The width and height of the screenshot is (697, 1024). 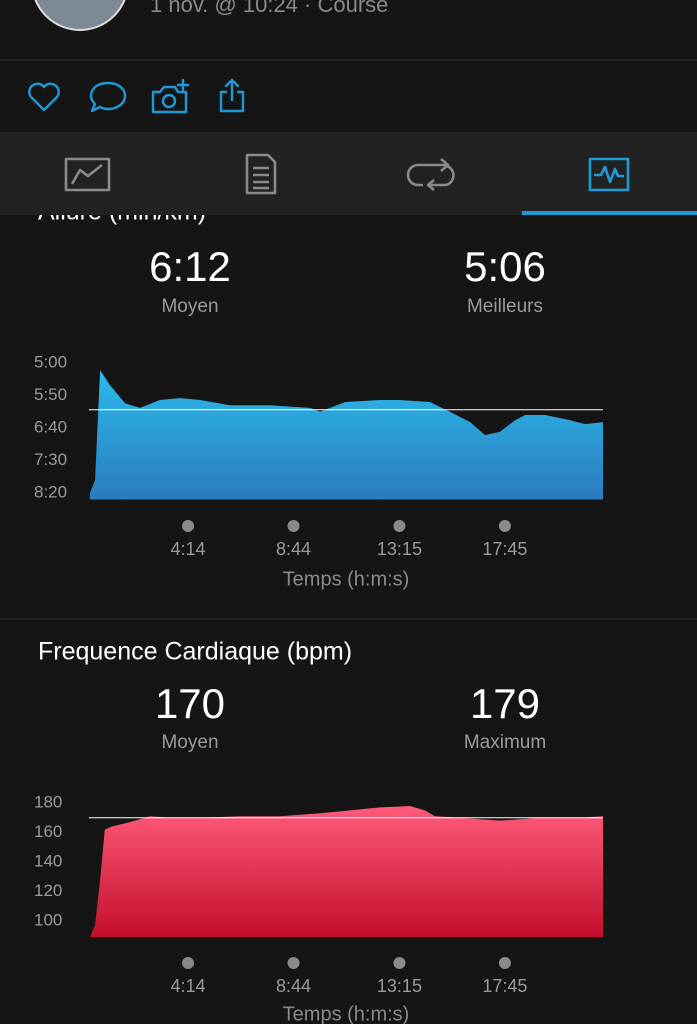 I want to click on average-value: 6:12, so click(x=190, y=266).